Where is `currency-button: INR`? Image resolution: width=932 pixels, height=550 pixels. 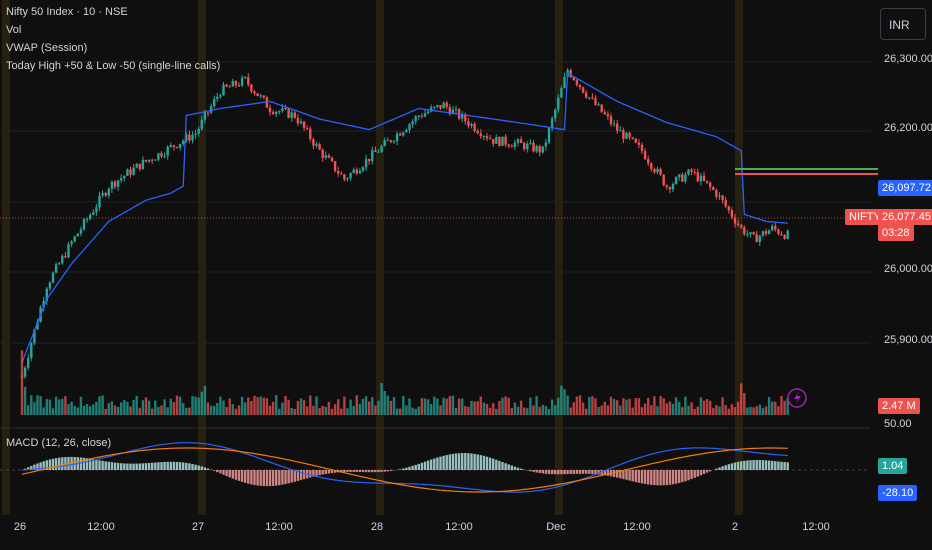
currency-button: INR is located at coordinates (903, 24).